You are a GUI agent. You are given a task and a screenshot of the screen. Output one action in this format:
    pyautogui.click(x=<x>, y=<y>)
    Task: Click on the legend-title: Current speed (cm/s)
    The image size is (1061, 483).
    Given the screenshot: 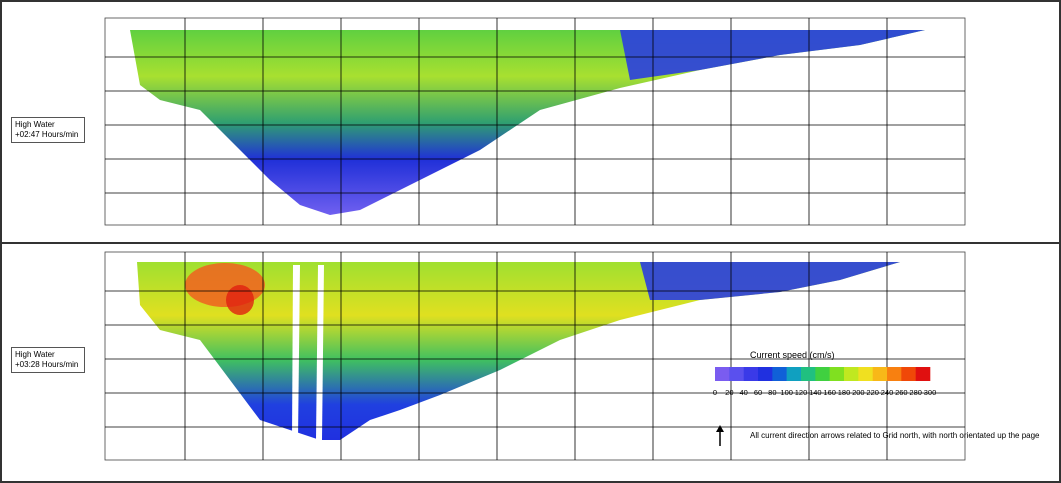 What is the action you would take?
    pyautogui.click(x=792, y=355)
    